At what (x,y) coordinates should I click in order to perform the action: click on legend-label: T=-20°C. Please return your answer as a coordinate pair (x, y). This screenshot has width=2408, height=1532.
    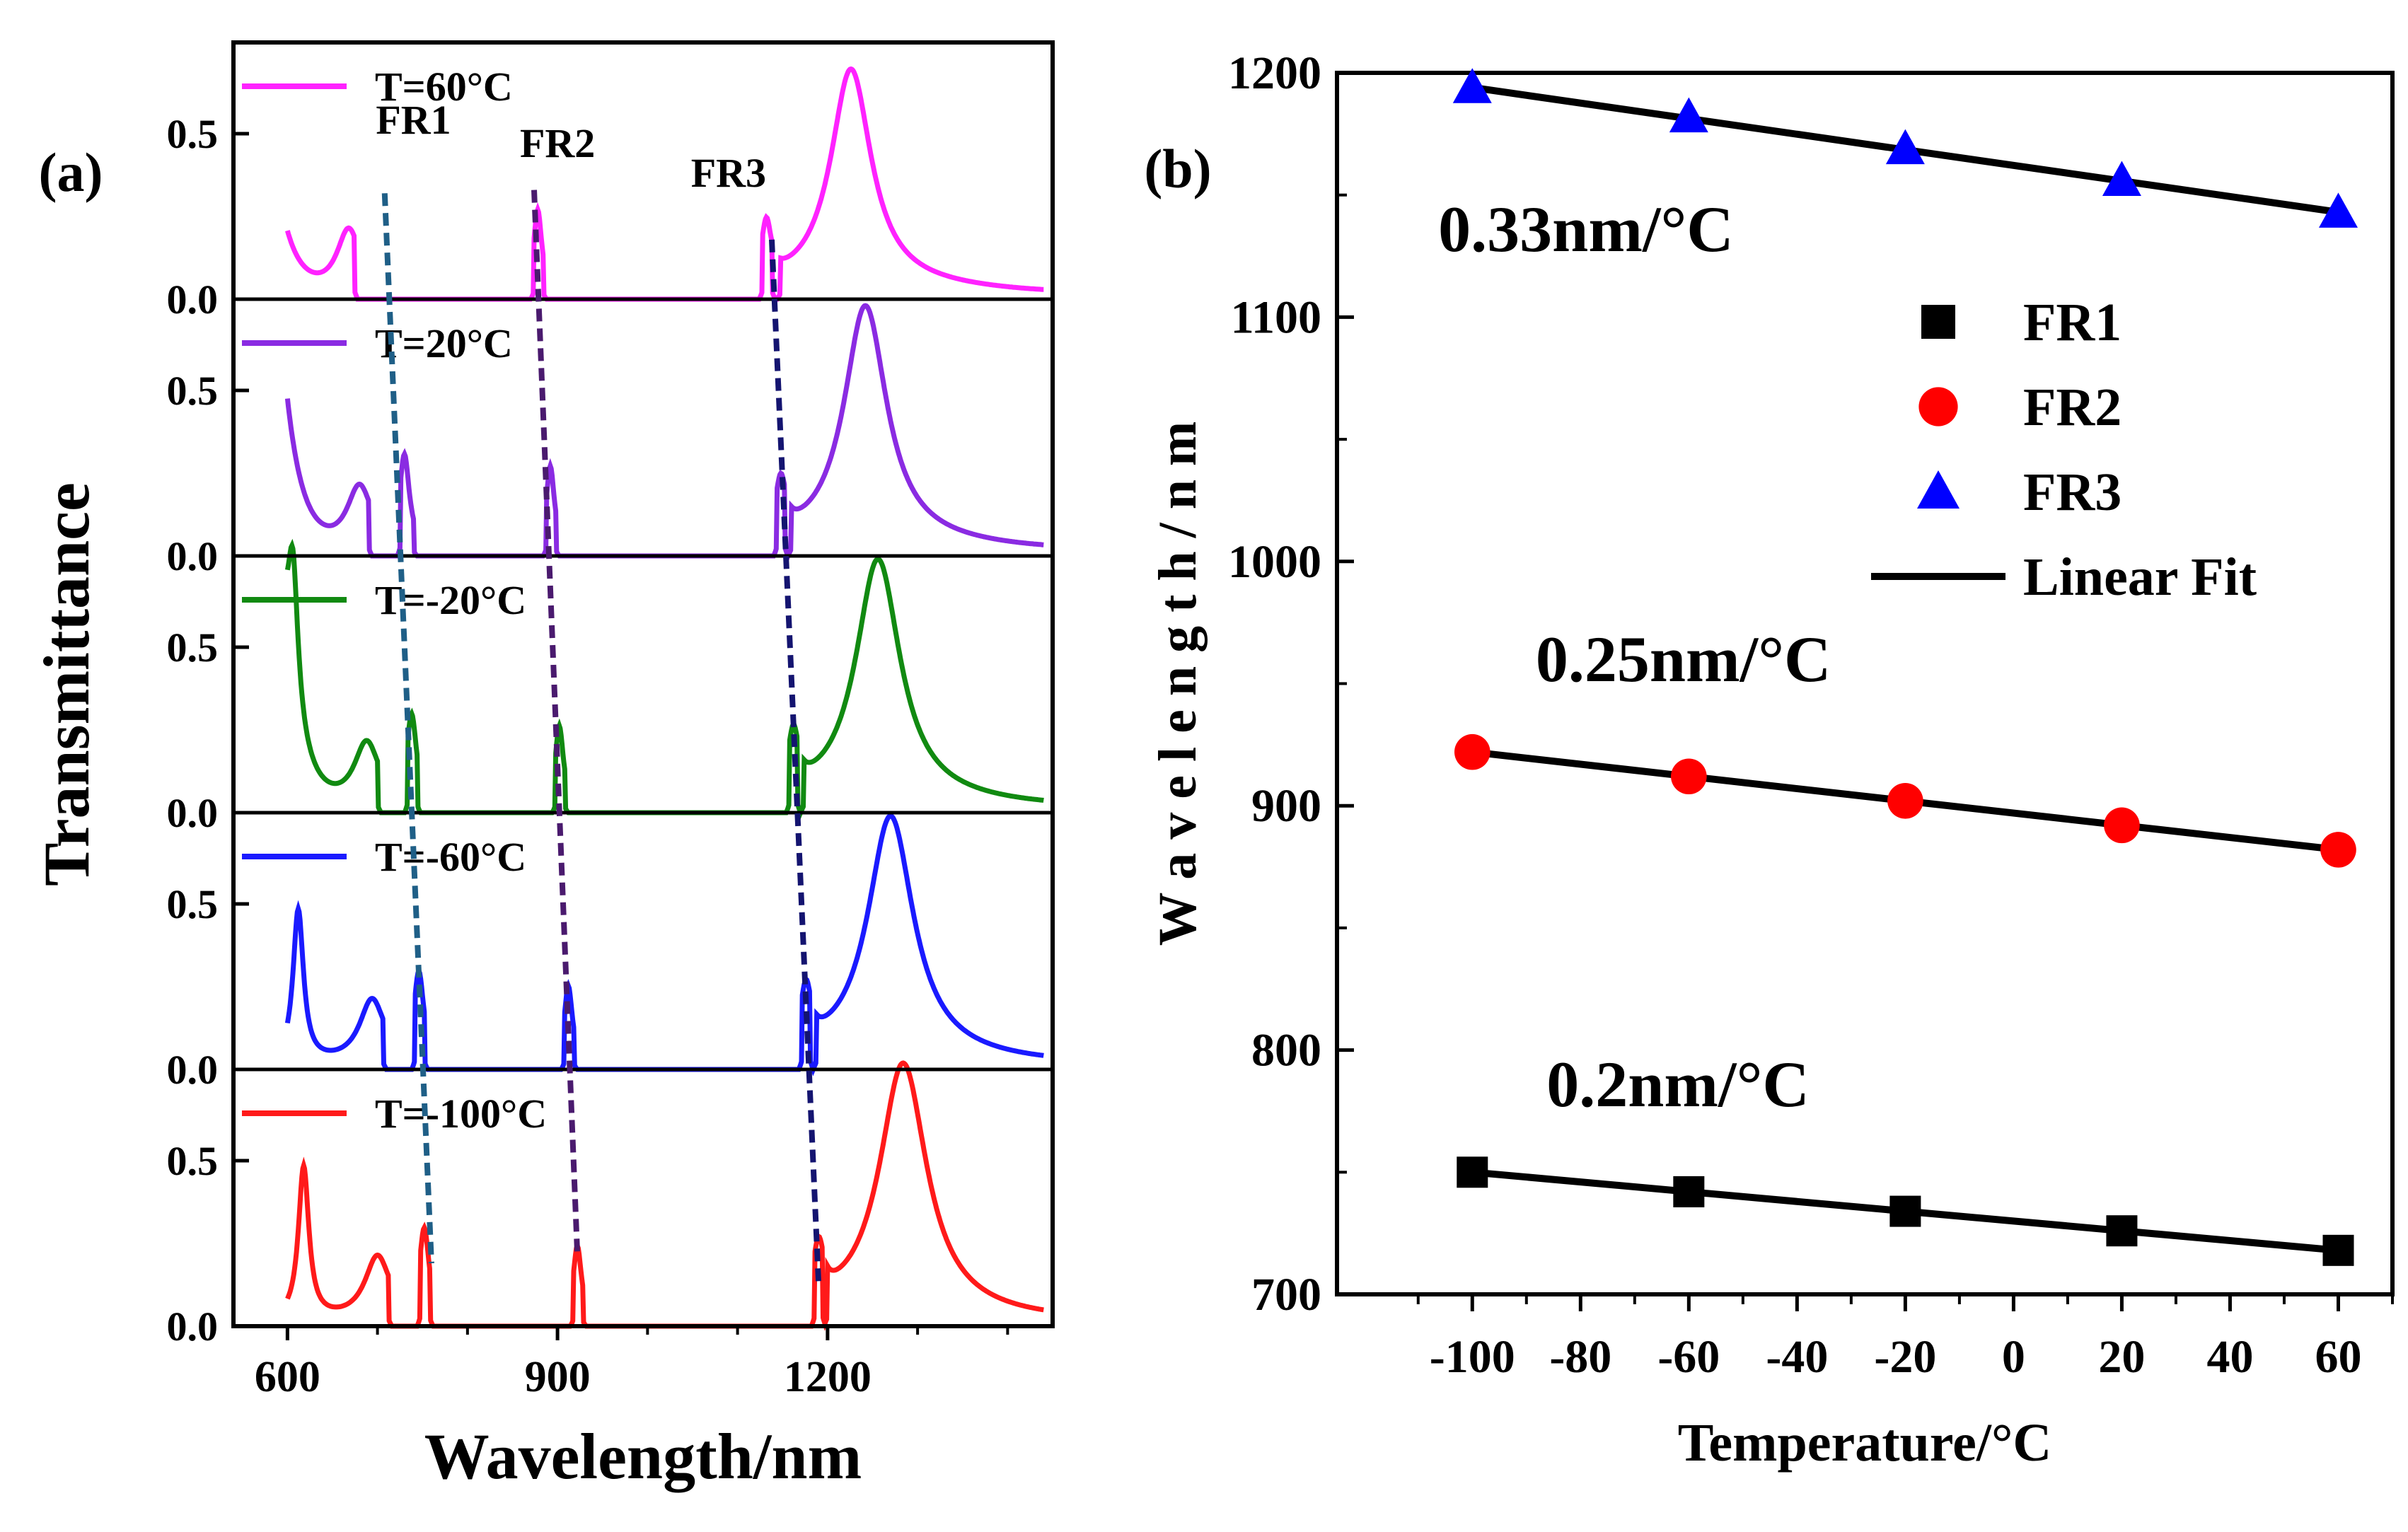
    Looking at the image, I should click on (451, 600).